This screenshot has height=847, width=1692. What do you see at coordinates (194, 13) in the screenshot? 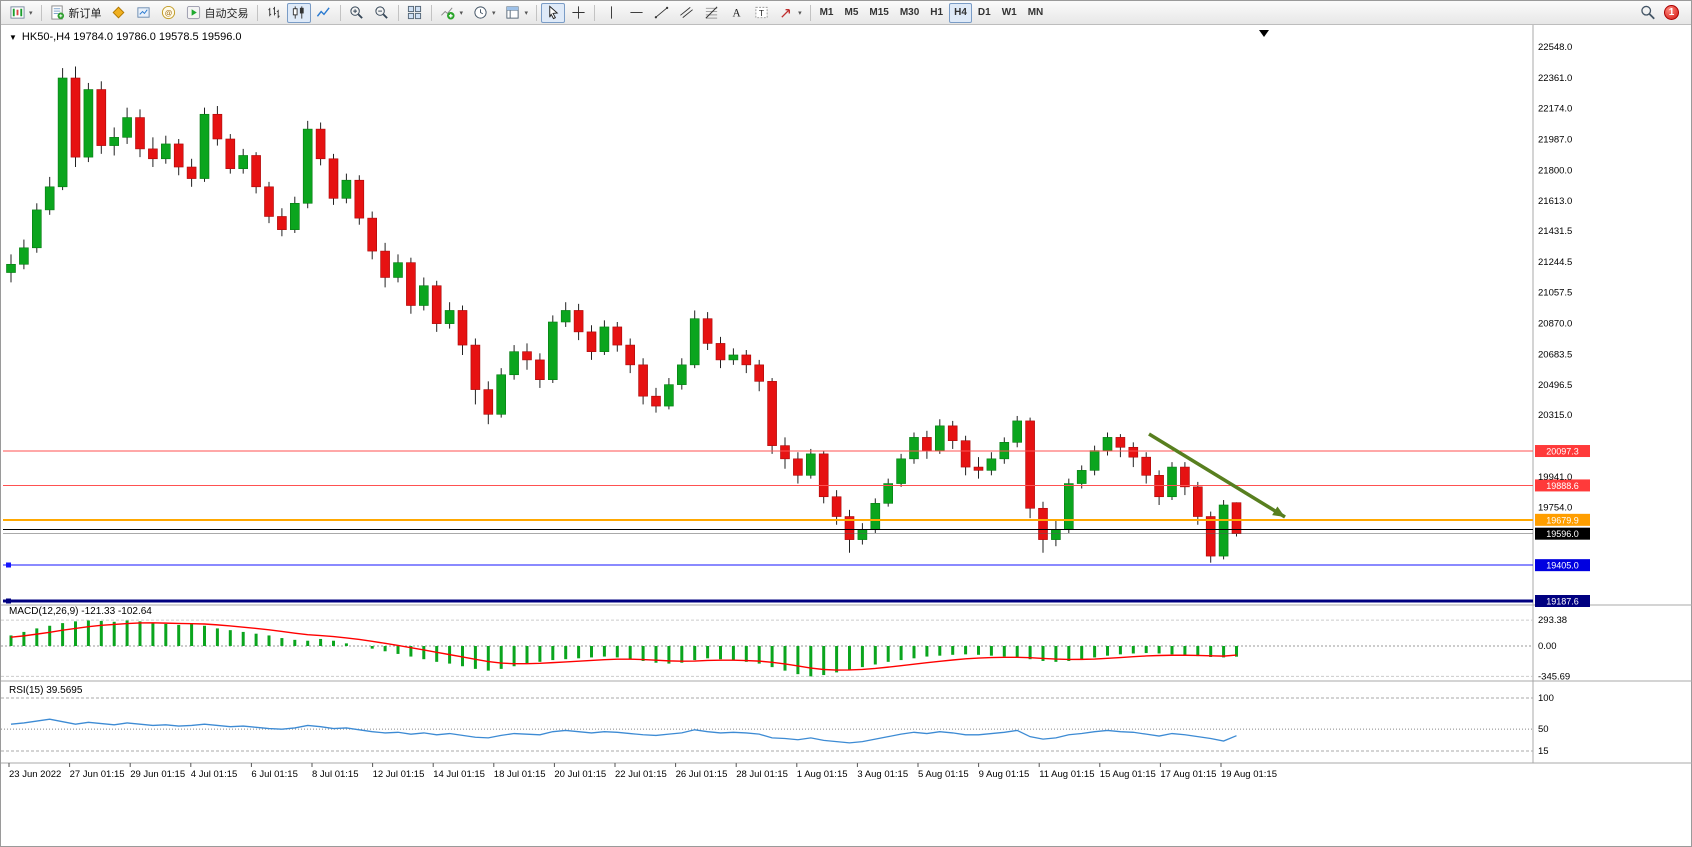
I see `algo-trading-icon` at bounding box center [194, 13].